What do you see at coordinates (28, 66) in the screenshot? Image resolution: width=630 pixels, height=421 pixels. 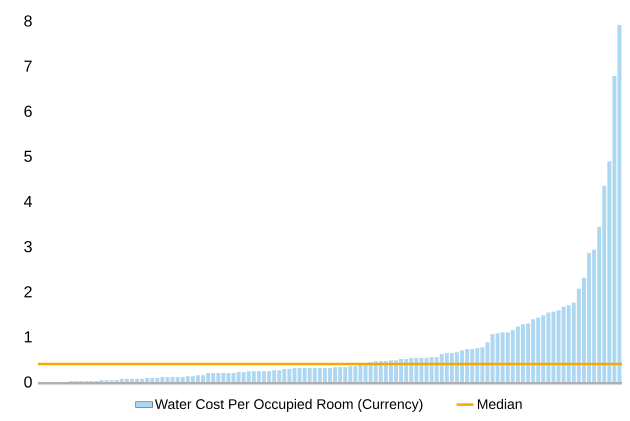 I see `y-tick-label: 7` at bounding box center [28, 66].